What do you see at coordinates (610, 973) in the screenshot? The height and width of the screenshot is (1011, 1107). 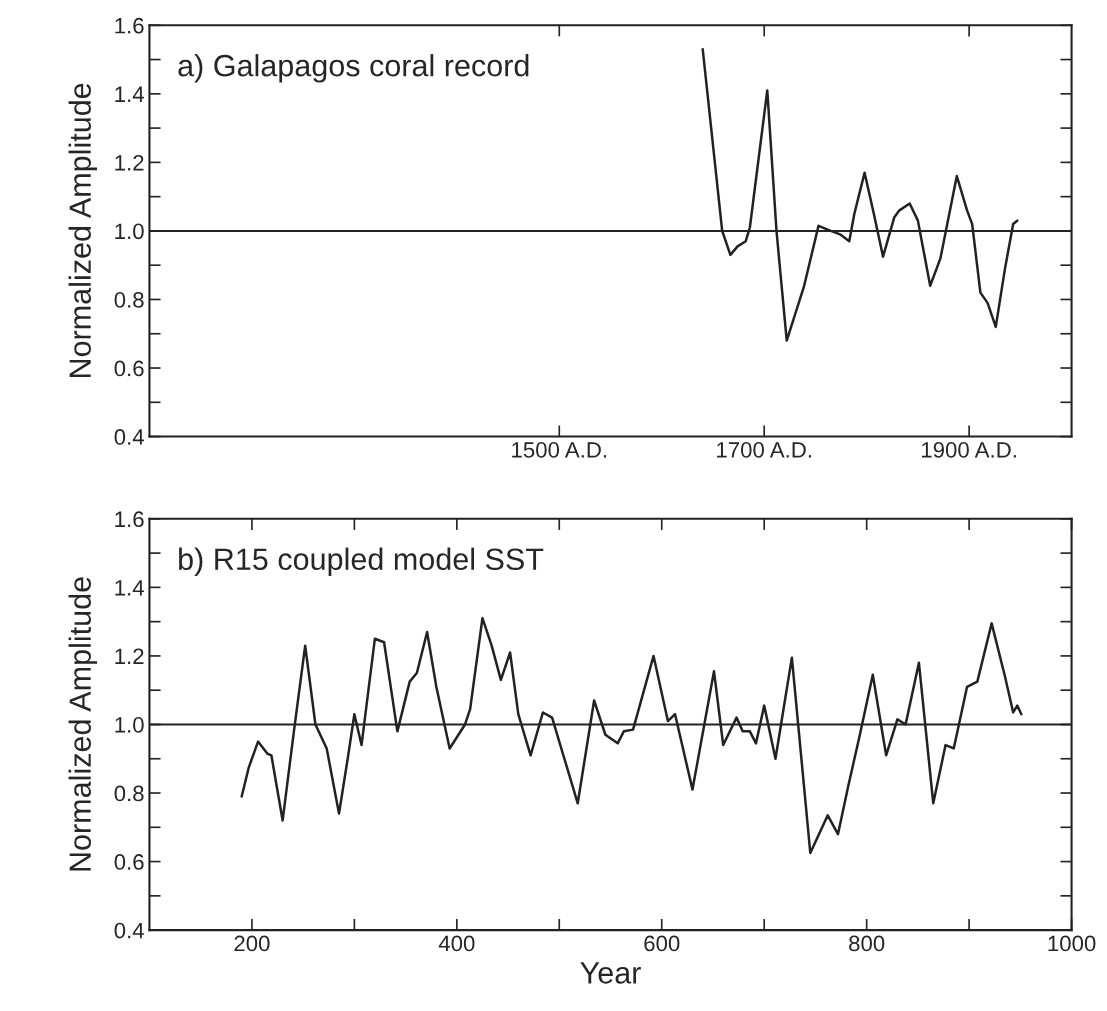 I see `x-axis-title: Year` at bounding box center [610, 973].